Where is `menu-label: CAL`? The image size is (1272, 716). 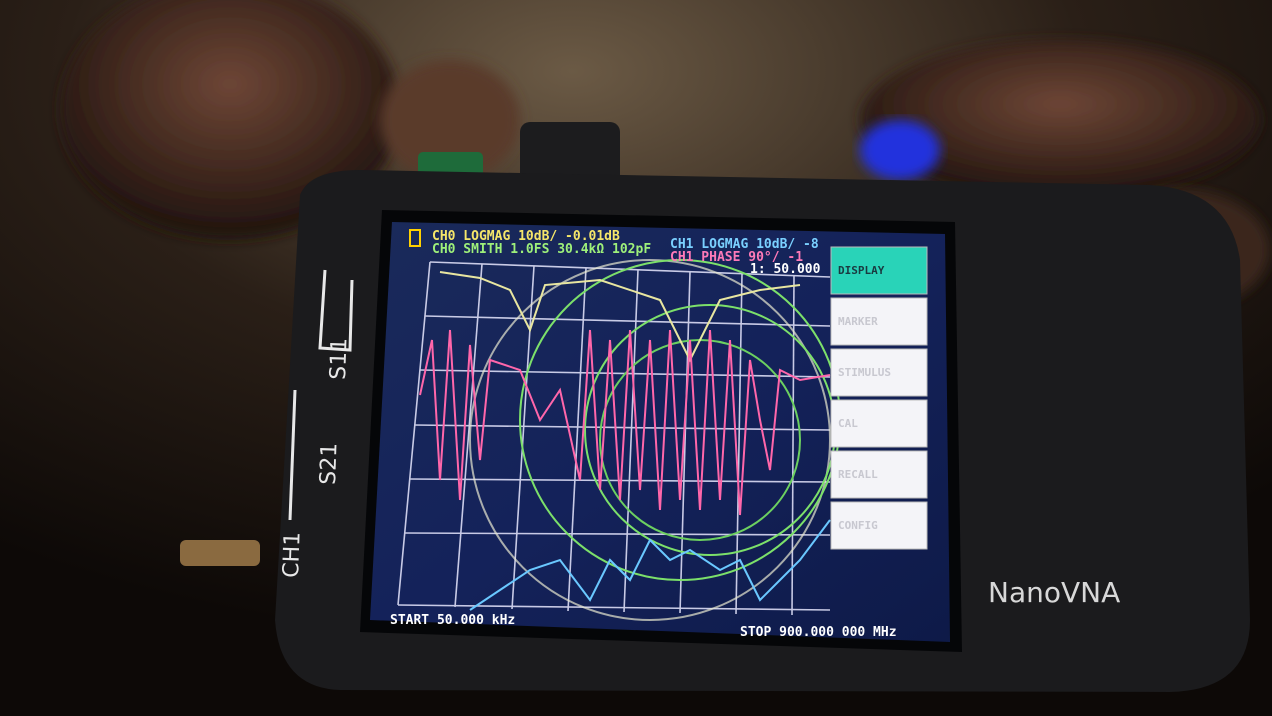 menu-label: CAL is located at coordinates (848, 423).